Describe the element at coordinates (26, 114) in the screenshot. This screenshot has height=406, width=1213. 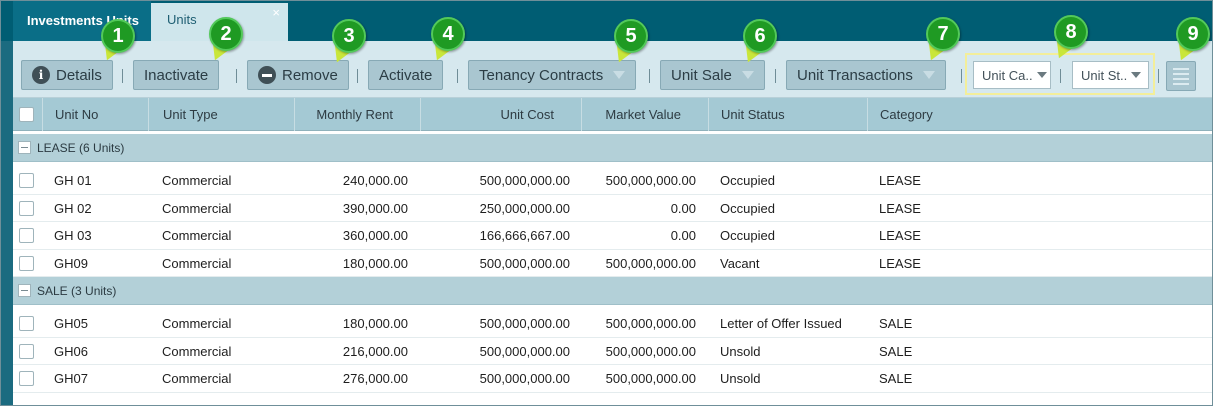
I see `select-all-checkbox` at that location.